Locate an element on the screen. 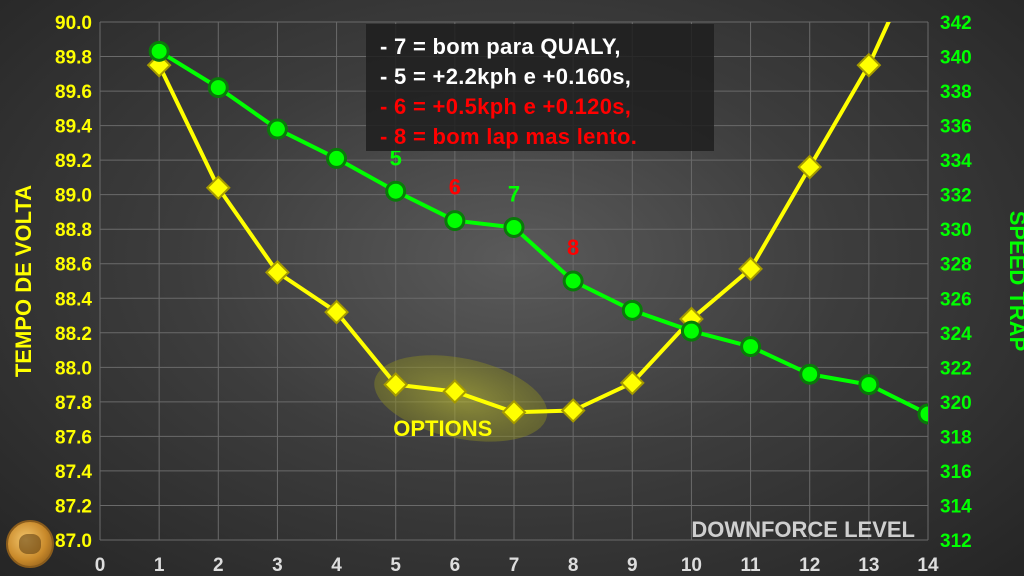  y-left-tick-label: 88.2 is located at coordinates (73, 334).